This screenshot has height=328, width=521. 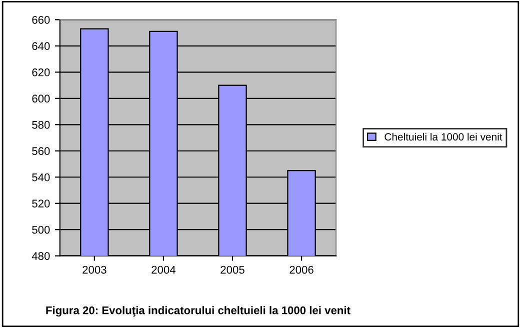 What do you see at coordinates (302, 270) in the screenshot?
I see `x-tick-label: 2006` at bounding box center [302, 270].